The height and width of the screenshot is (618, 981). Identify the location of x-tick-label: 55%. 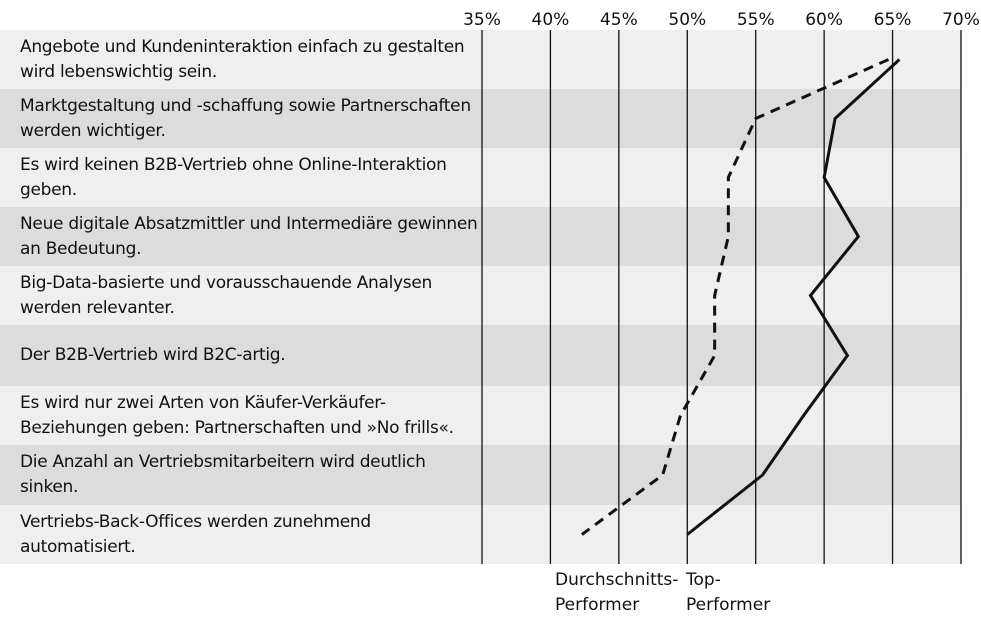
(756, 20).